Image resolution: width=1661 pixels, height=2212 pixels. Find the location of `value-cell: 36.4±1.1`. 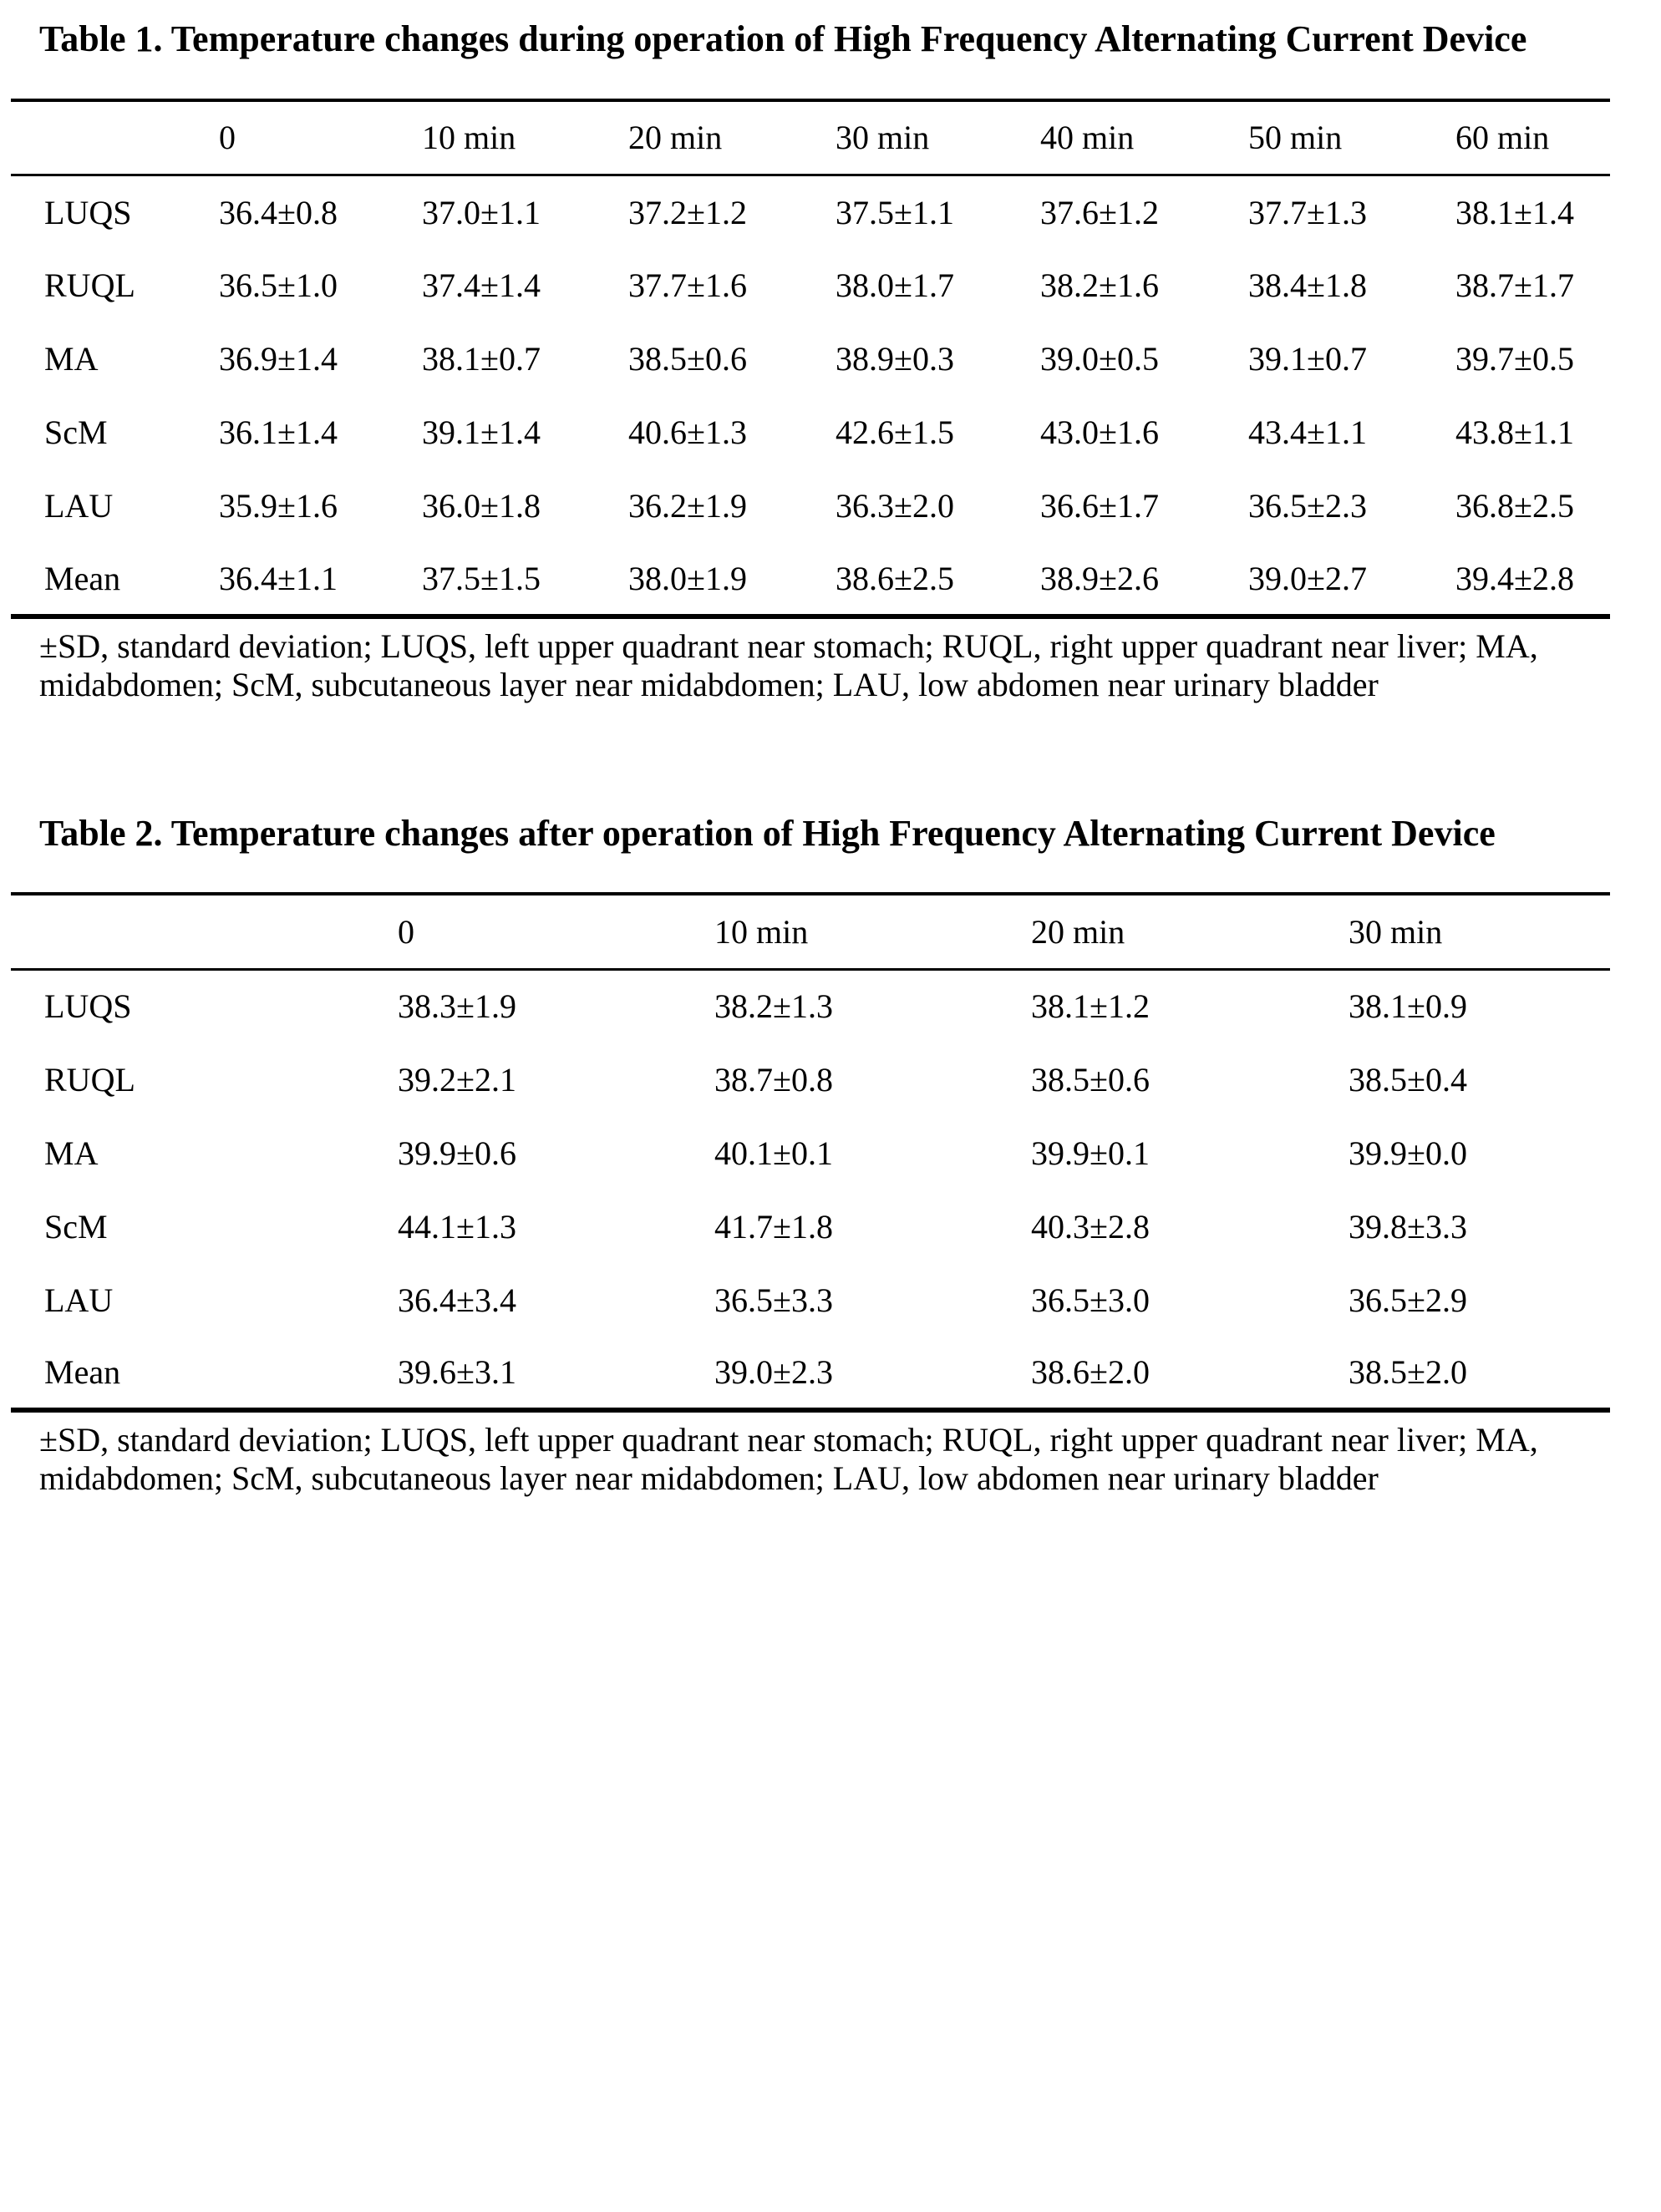

value-cell: 36.4±1.1 is located at coordinates (278, 578).